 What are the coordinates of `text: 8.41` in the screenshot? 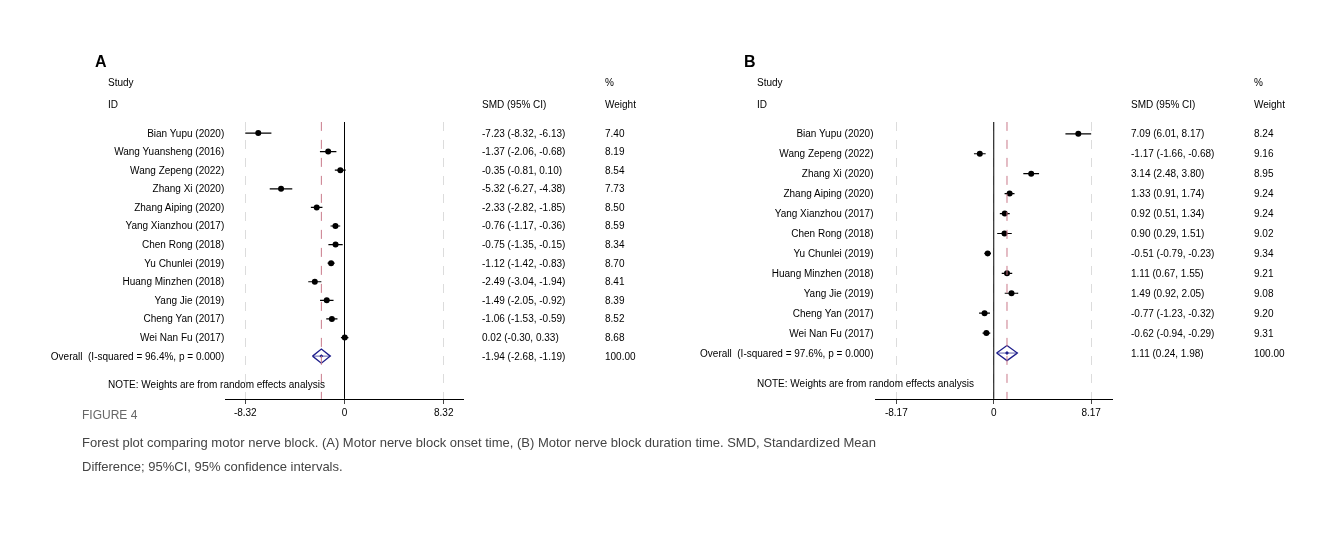 It's located at (615, 281).